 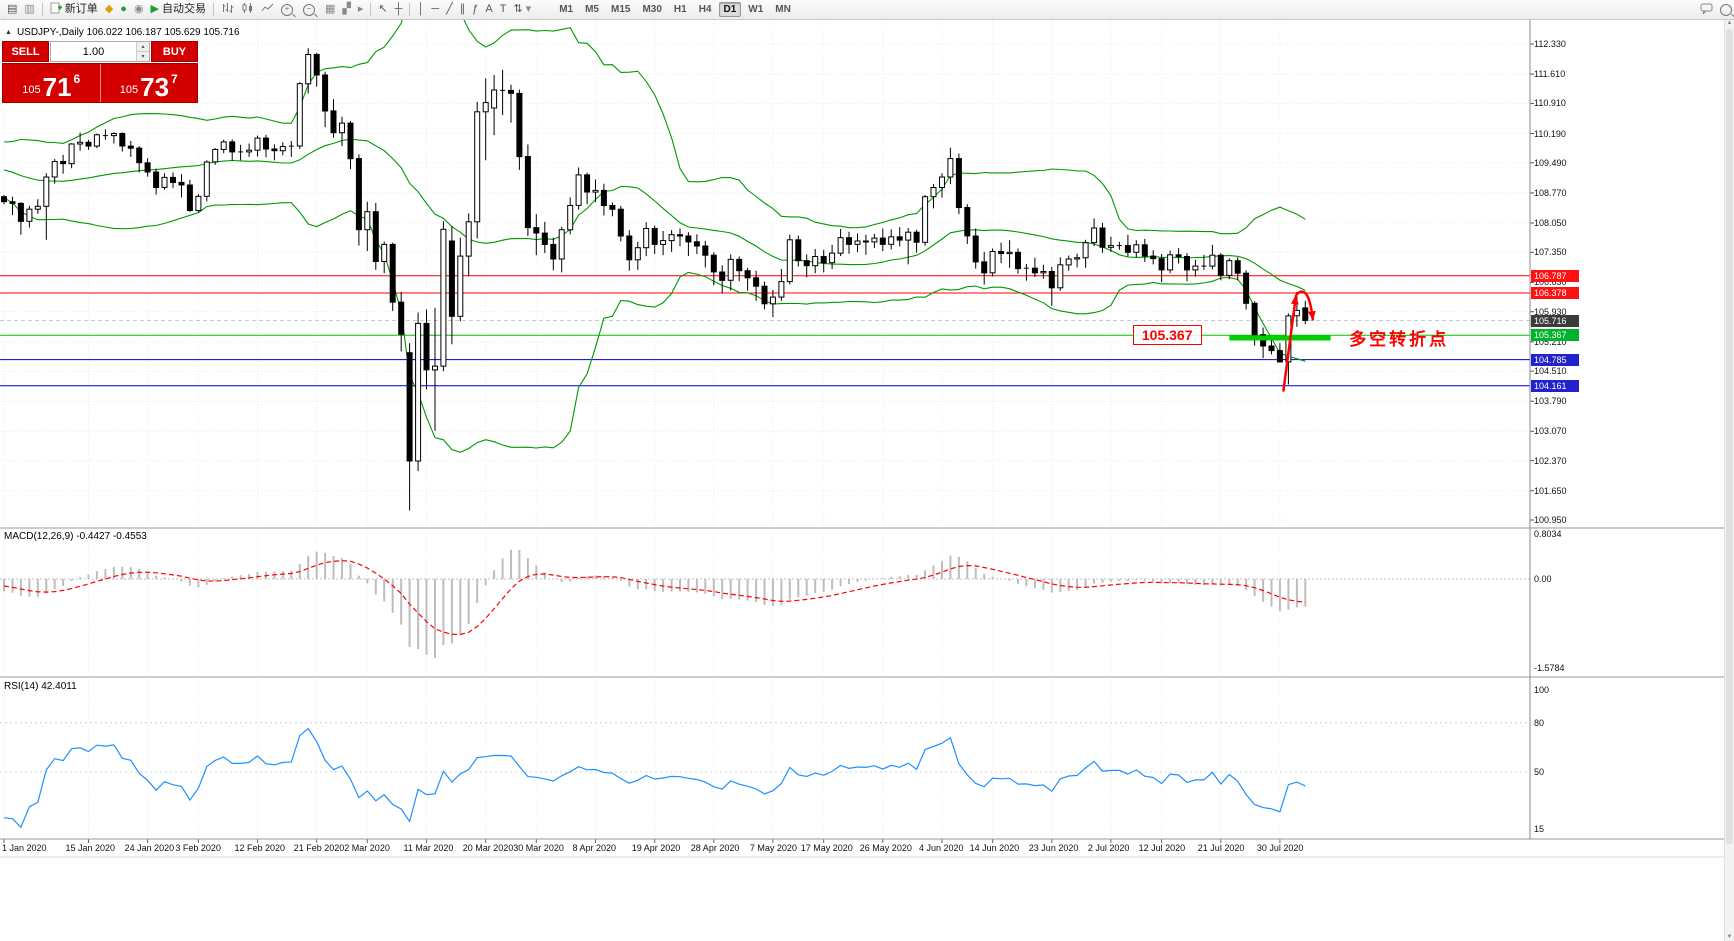 I want to click on new-order-button: 新订单, so click(x=74, y=9).